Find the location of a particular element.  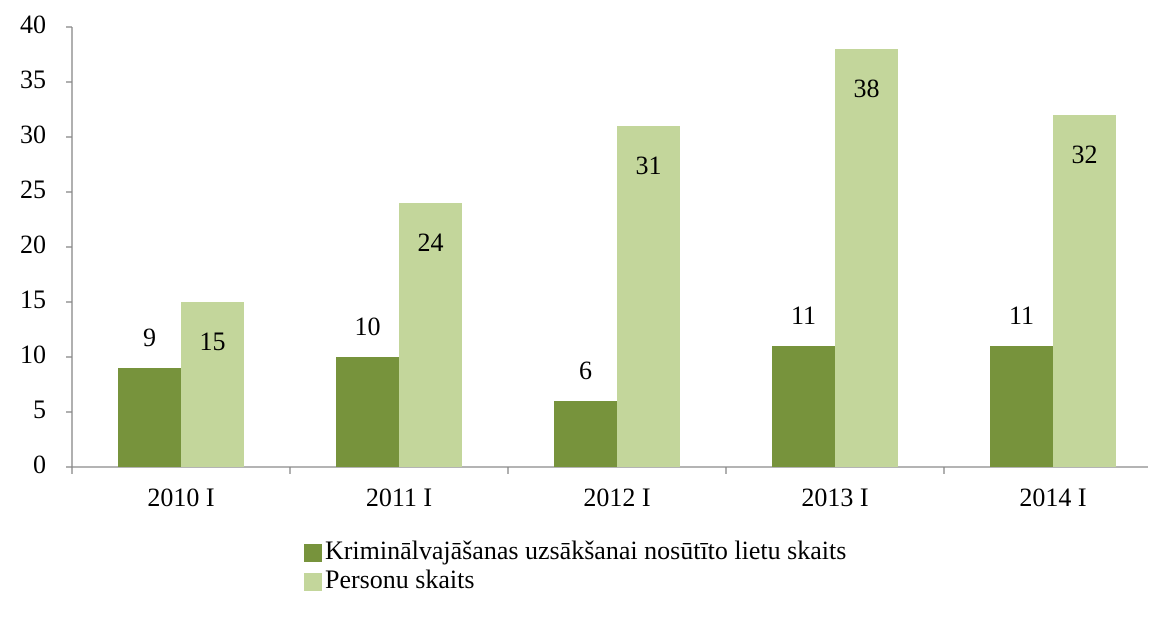

y-tick-label: 30 is located at coordinates (33, 134).